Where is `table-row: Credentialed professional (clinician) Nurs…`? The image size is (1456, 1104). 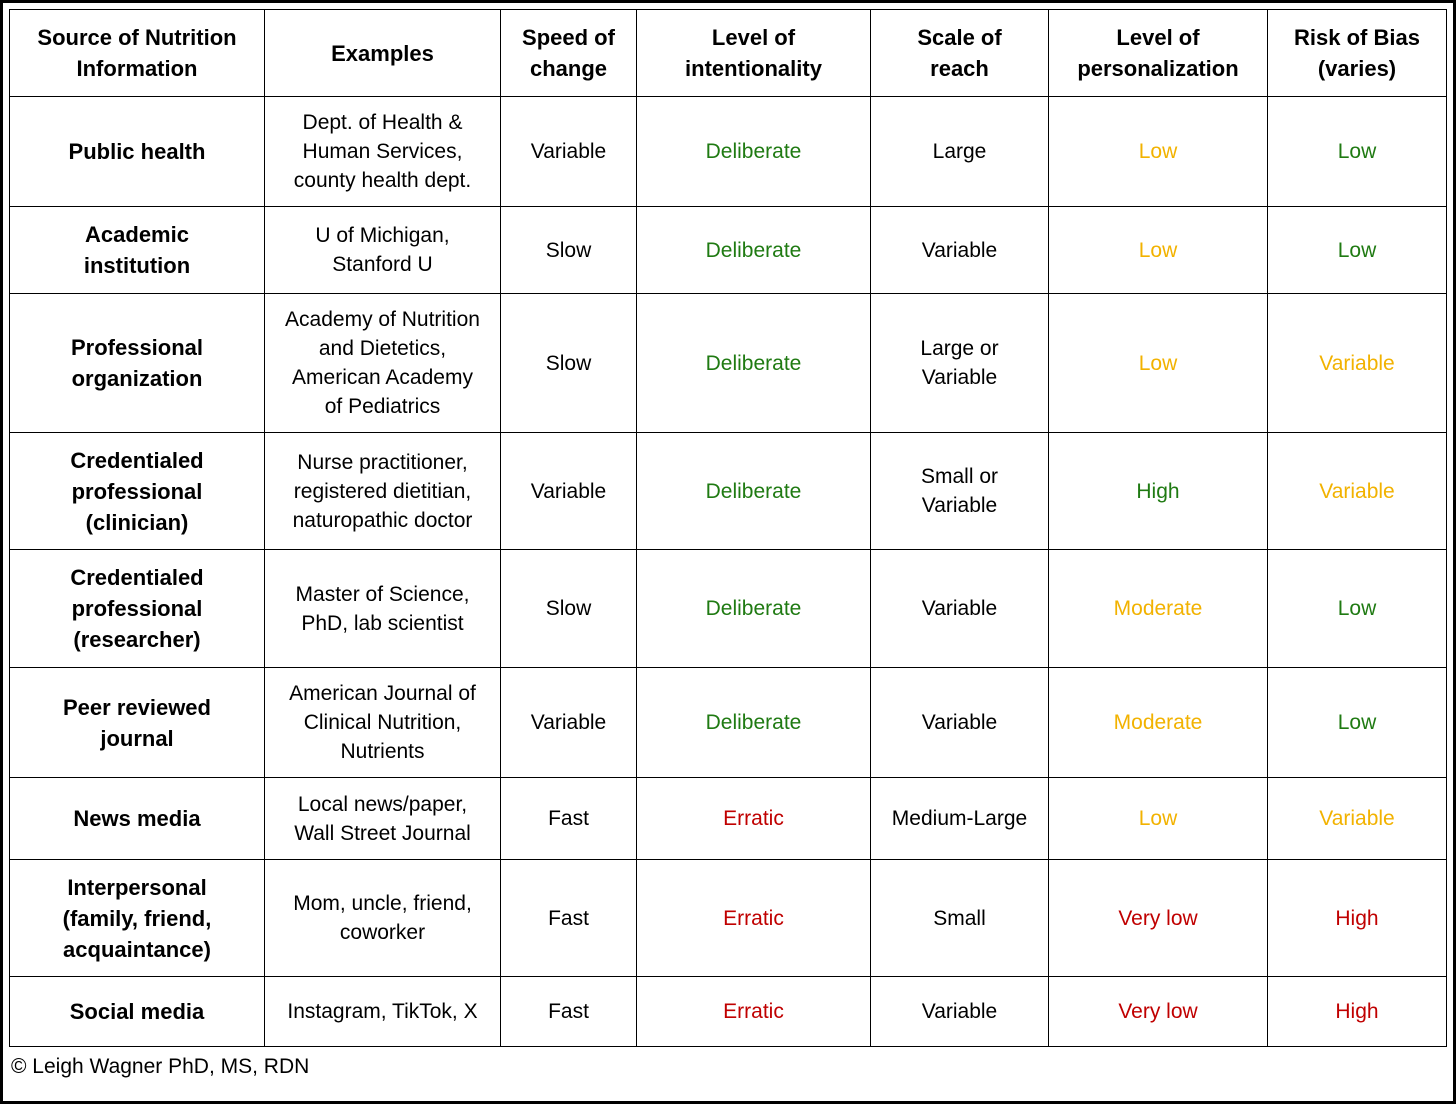 table-row: Credentialed professional (clinician) Nurs… is located at coordinates (728, 491).